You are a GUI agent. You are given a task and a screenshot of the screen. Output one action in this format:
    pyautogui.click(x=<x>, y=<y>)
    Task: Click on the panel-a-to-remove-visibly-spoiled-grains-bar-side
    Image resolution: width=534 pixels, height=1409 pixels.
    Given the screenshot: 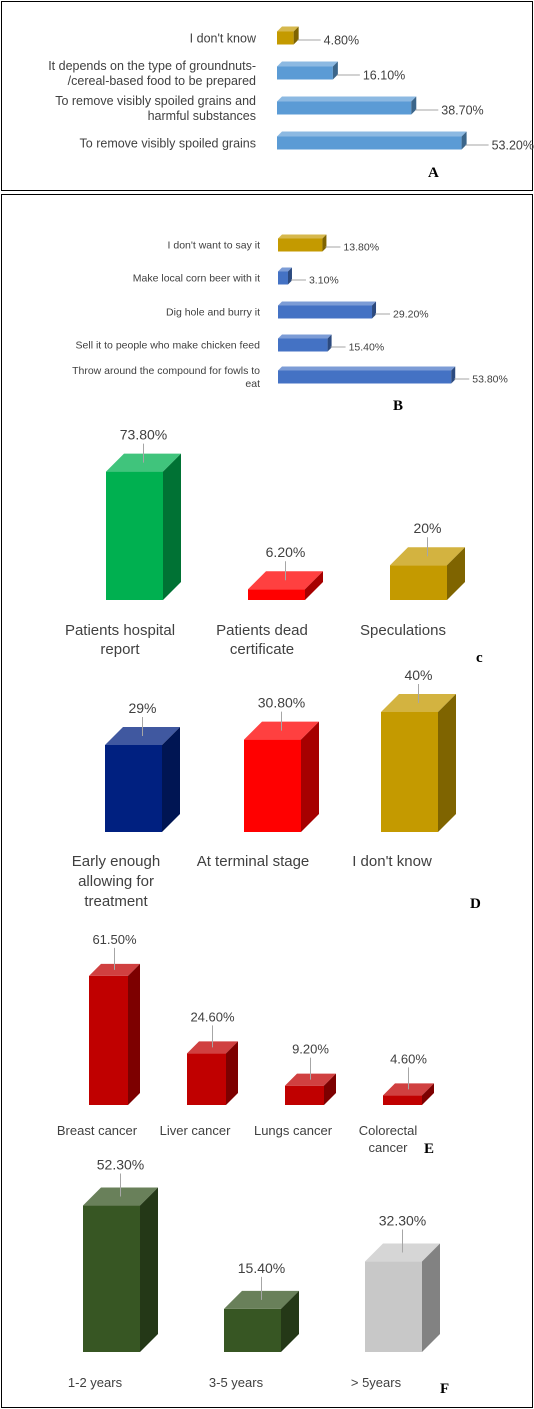 What is the action you would take?
    pyautogui.click(x=464, y=140)
    